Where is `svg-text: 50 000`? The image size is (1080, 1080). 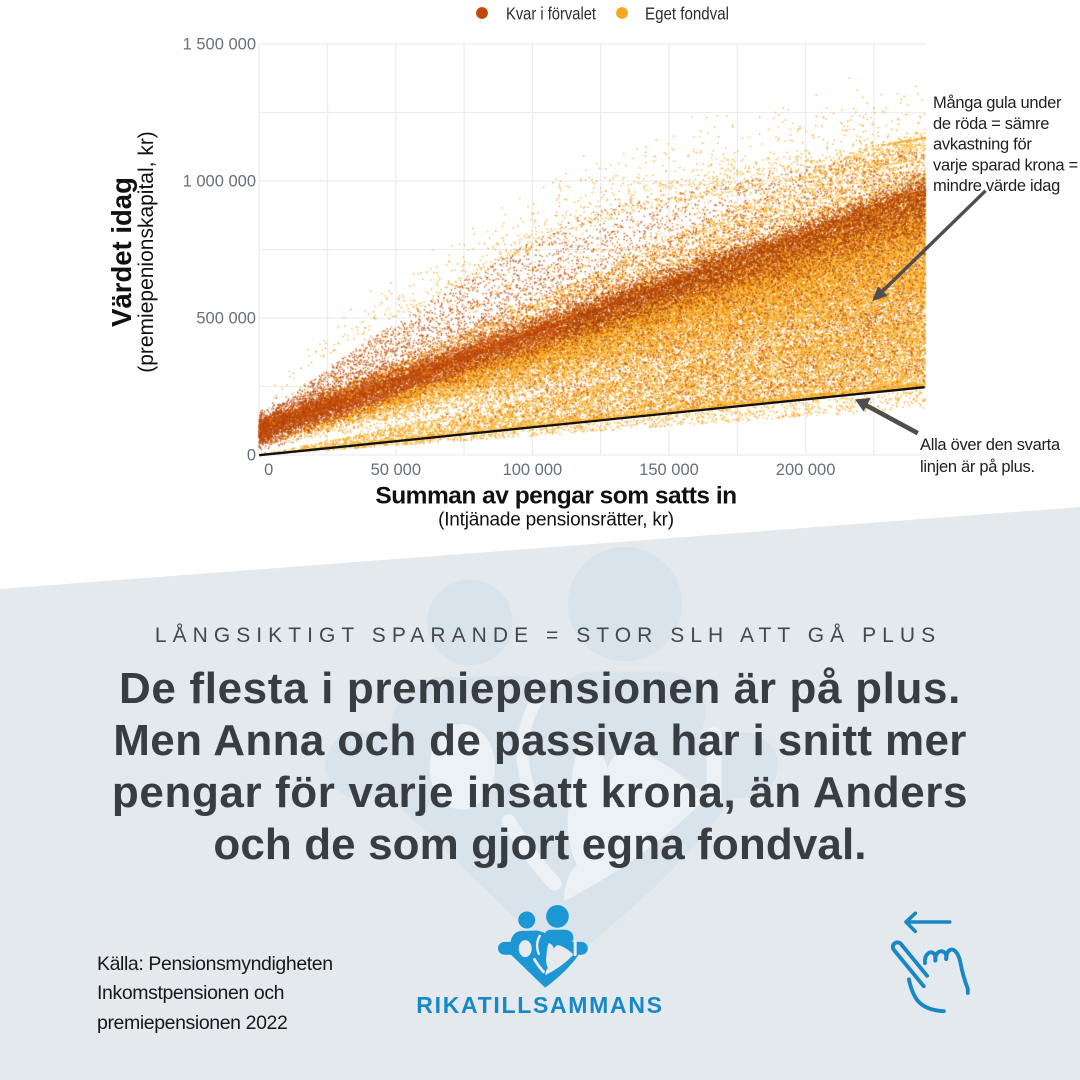
svg-text: 50 000 is located at coordinates (396, 470).